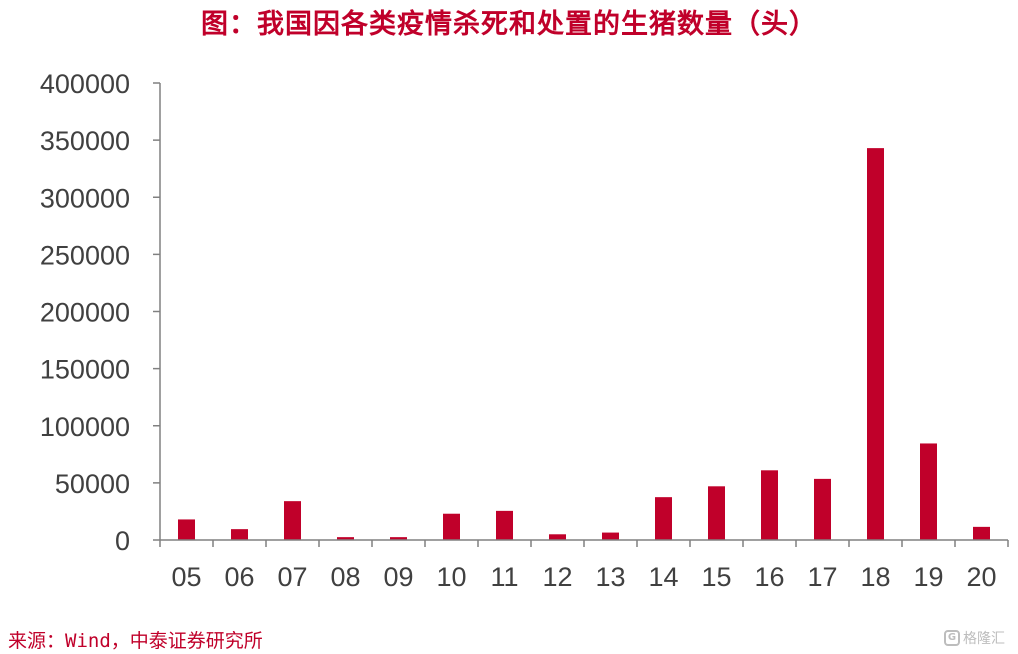 The height and width of the screenshot is (654, 1018). What do you see at coordinates (85, 141) in the screenshot?
I see `y-tick-label: 350000` at bounding box center [85, 141].